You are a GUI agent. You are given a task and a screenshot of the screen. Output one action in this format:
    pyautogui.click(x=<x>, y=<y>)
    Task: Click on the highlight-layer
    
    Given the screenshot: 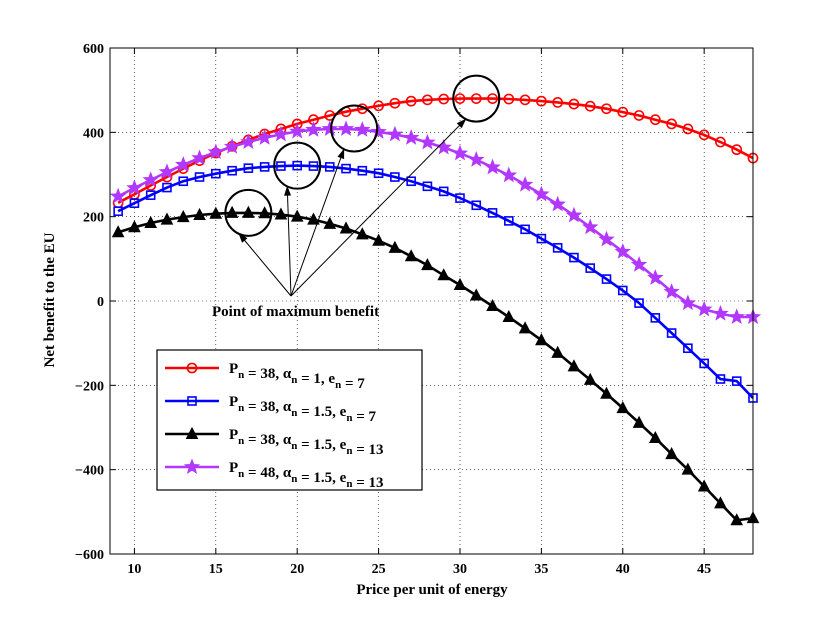 What is the action you would take?
    pyautogui.click(x=362, y=185)
    